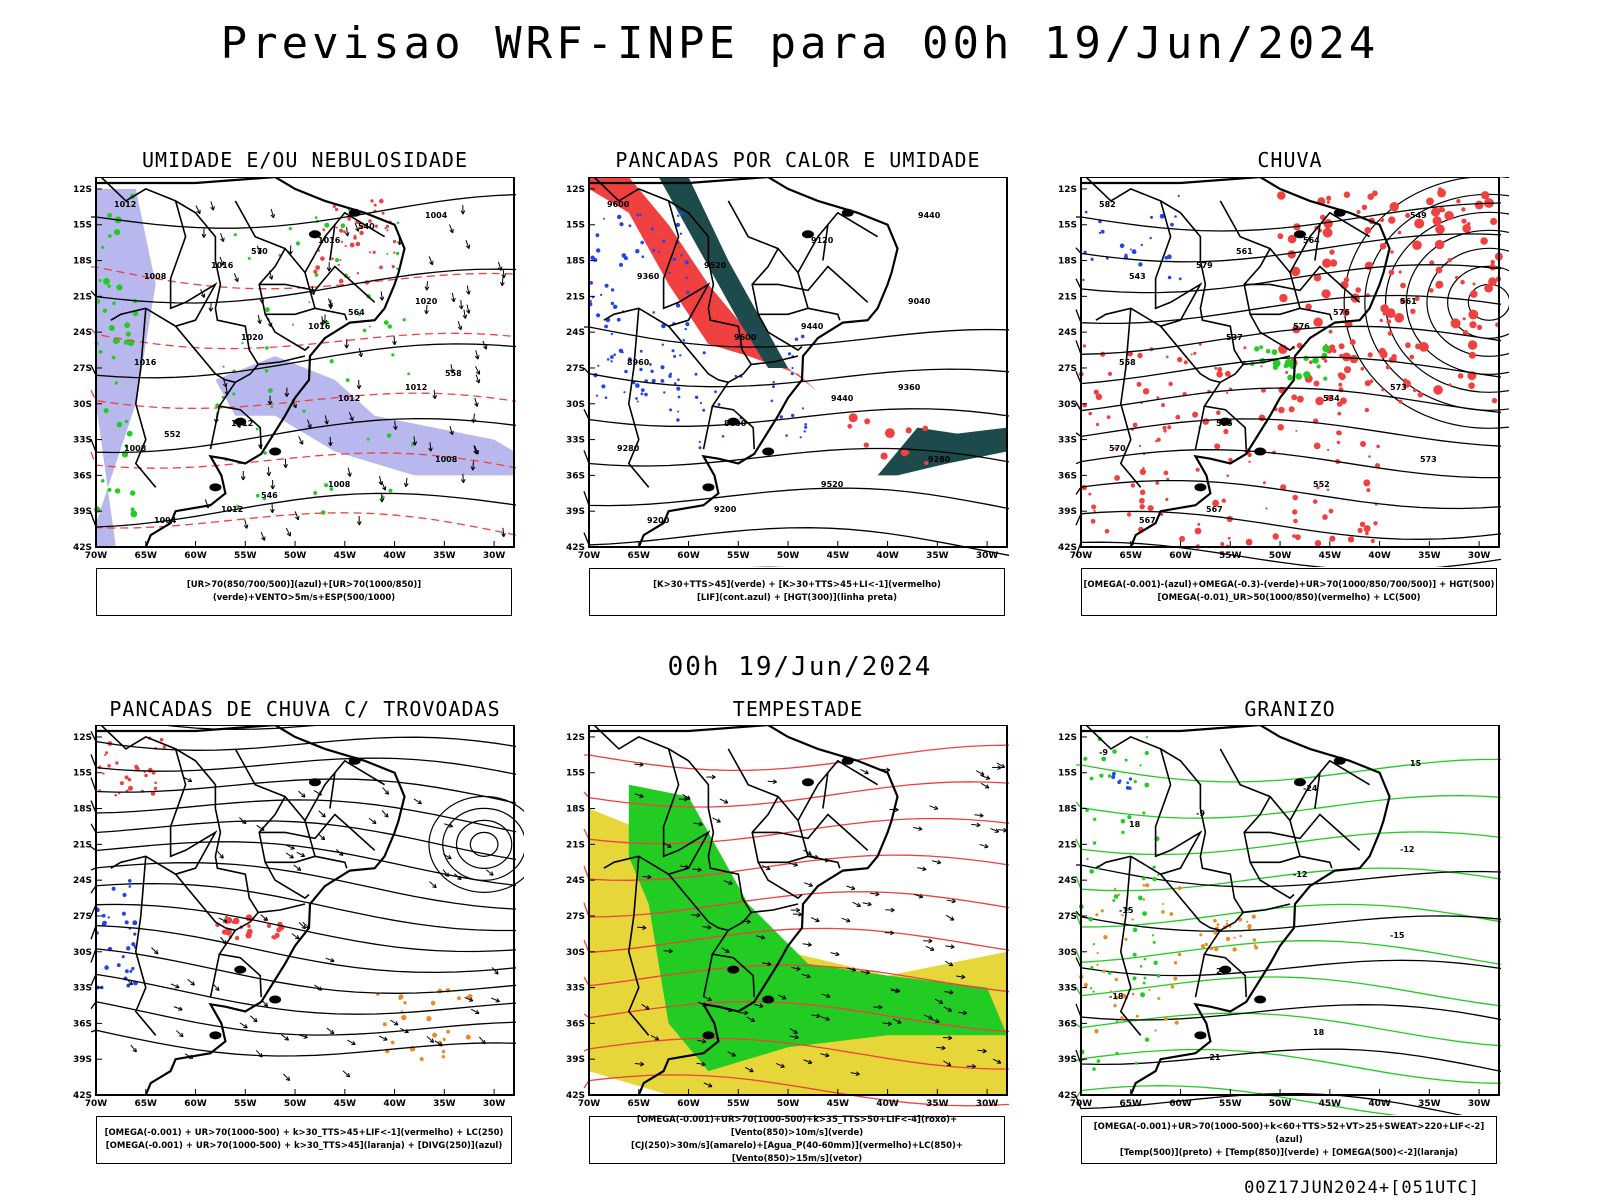  I want to click on contour-label: 543, so click(1137, 276).